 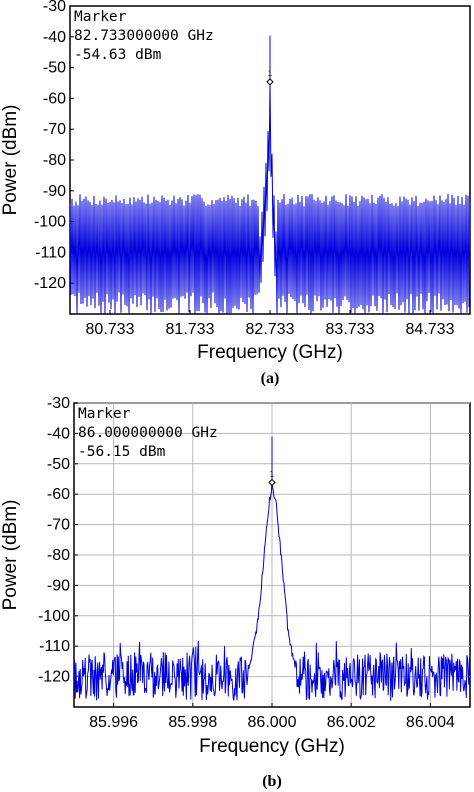 I want to click on figure-caption: (a), so click(x=270, y=378).